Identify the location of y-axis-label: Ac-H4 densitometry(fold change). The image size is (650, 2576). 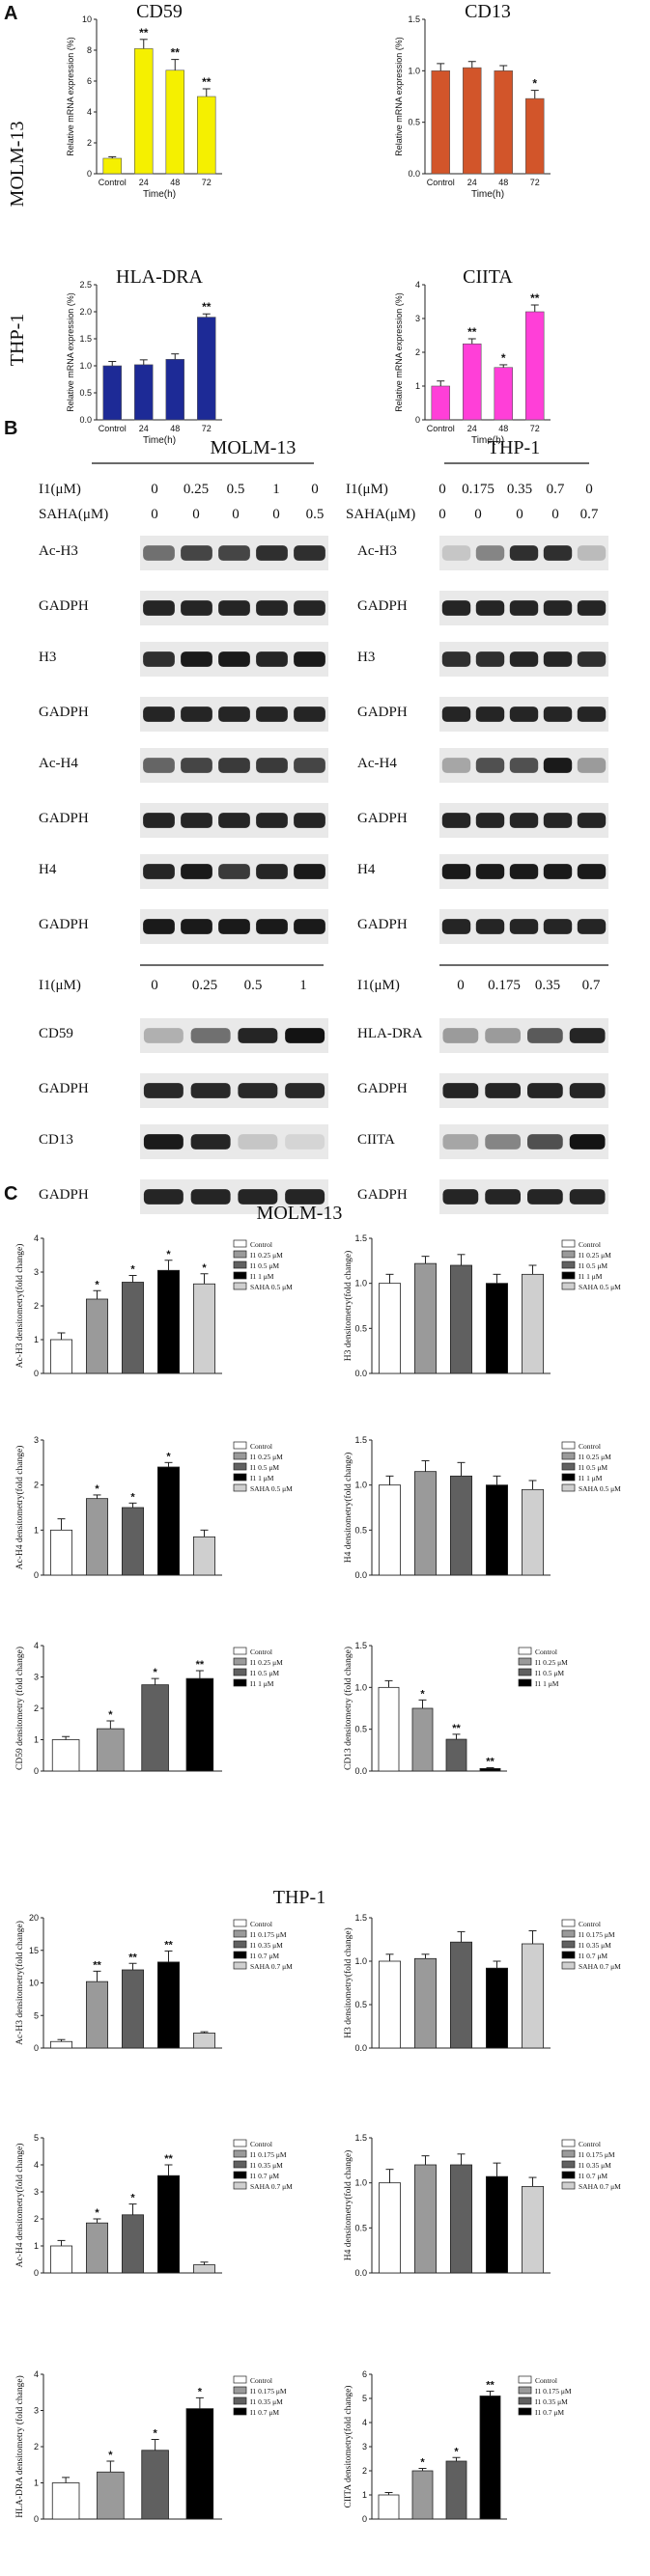
(19, 2206).